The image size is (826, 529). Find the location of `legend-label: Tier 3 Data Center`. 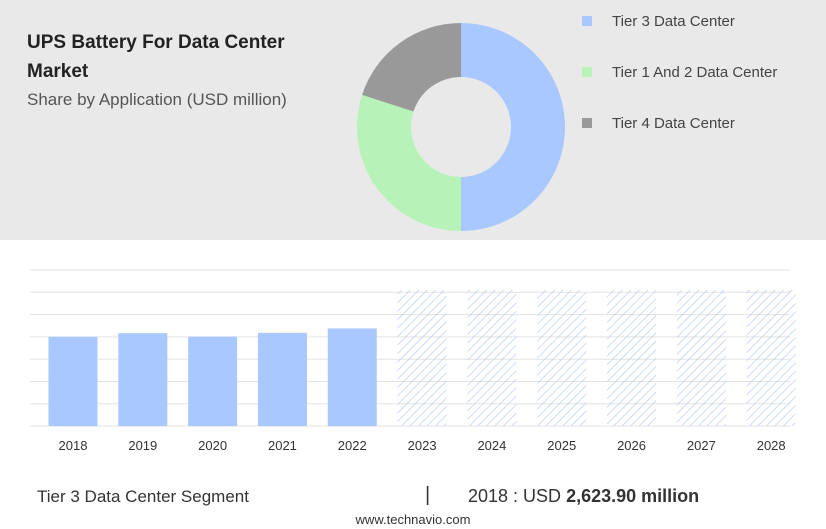

legend-label: Tier 3 Data Center is located at coordinates (673, 21).